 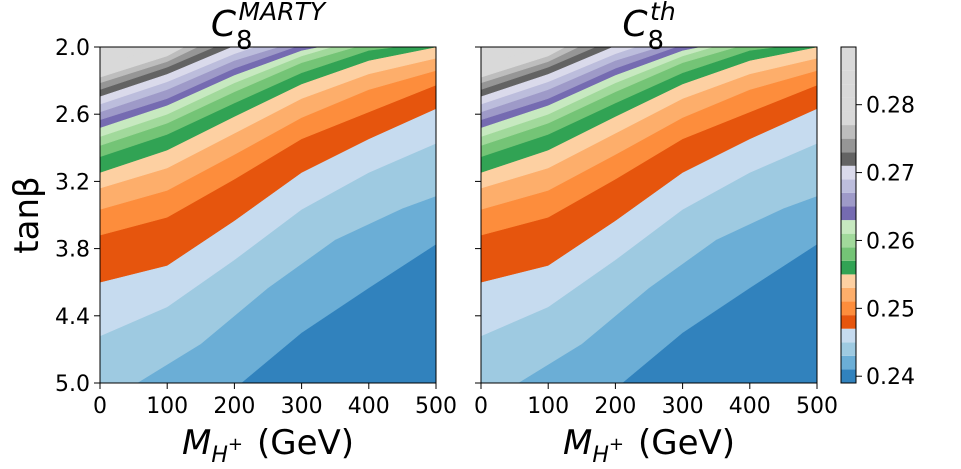 I want to click on colorbar-ticks: 0.24 0.25 0.26 0.27 0.28, so click(x=885, y=242).